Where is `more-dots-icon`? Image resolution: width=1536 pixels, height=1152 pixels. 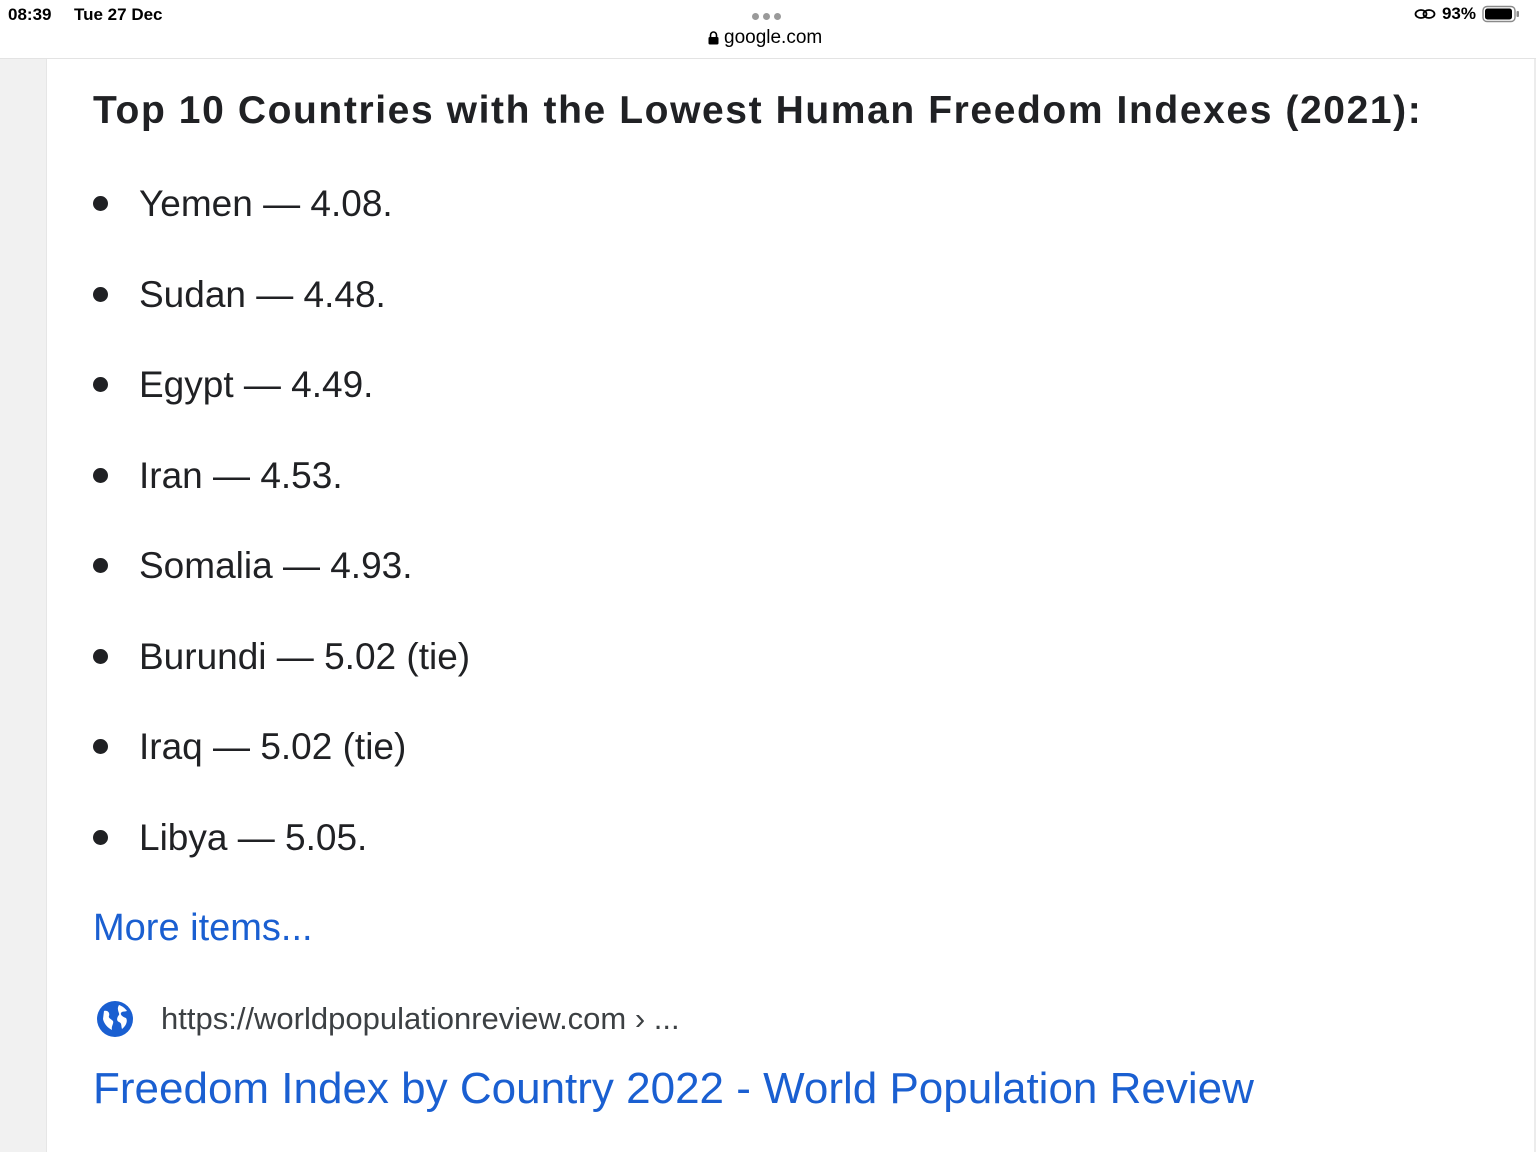 more-dots-icon is located at coordinates (766, 16).